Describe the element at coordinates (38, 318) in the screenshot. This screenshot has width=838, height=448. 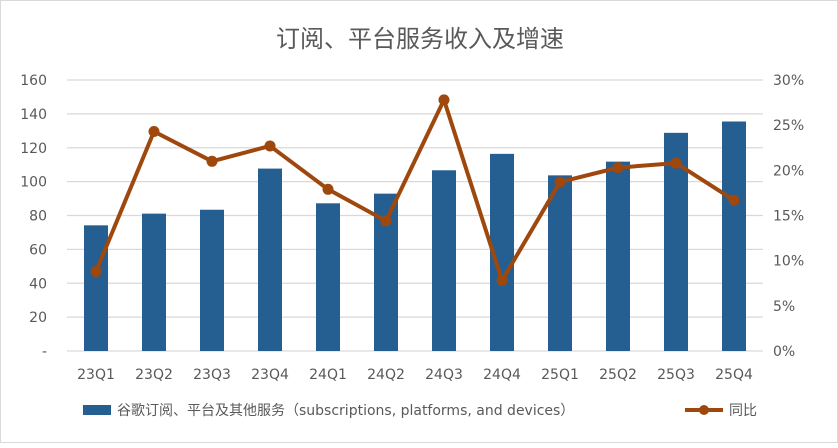
I see `left-tick-label: 20` at that location.